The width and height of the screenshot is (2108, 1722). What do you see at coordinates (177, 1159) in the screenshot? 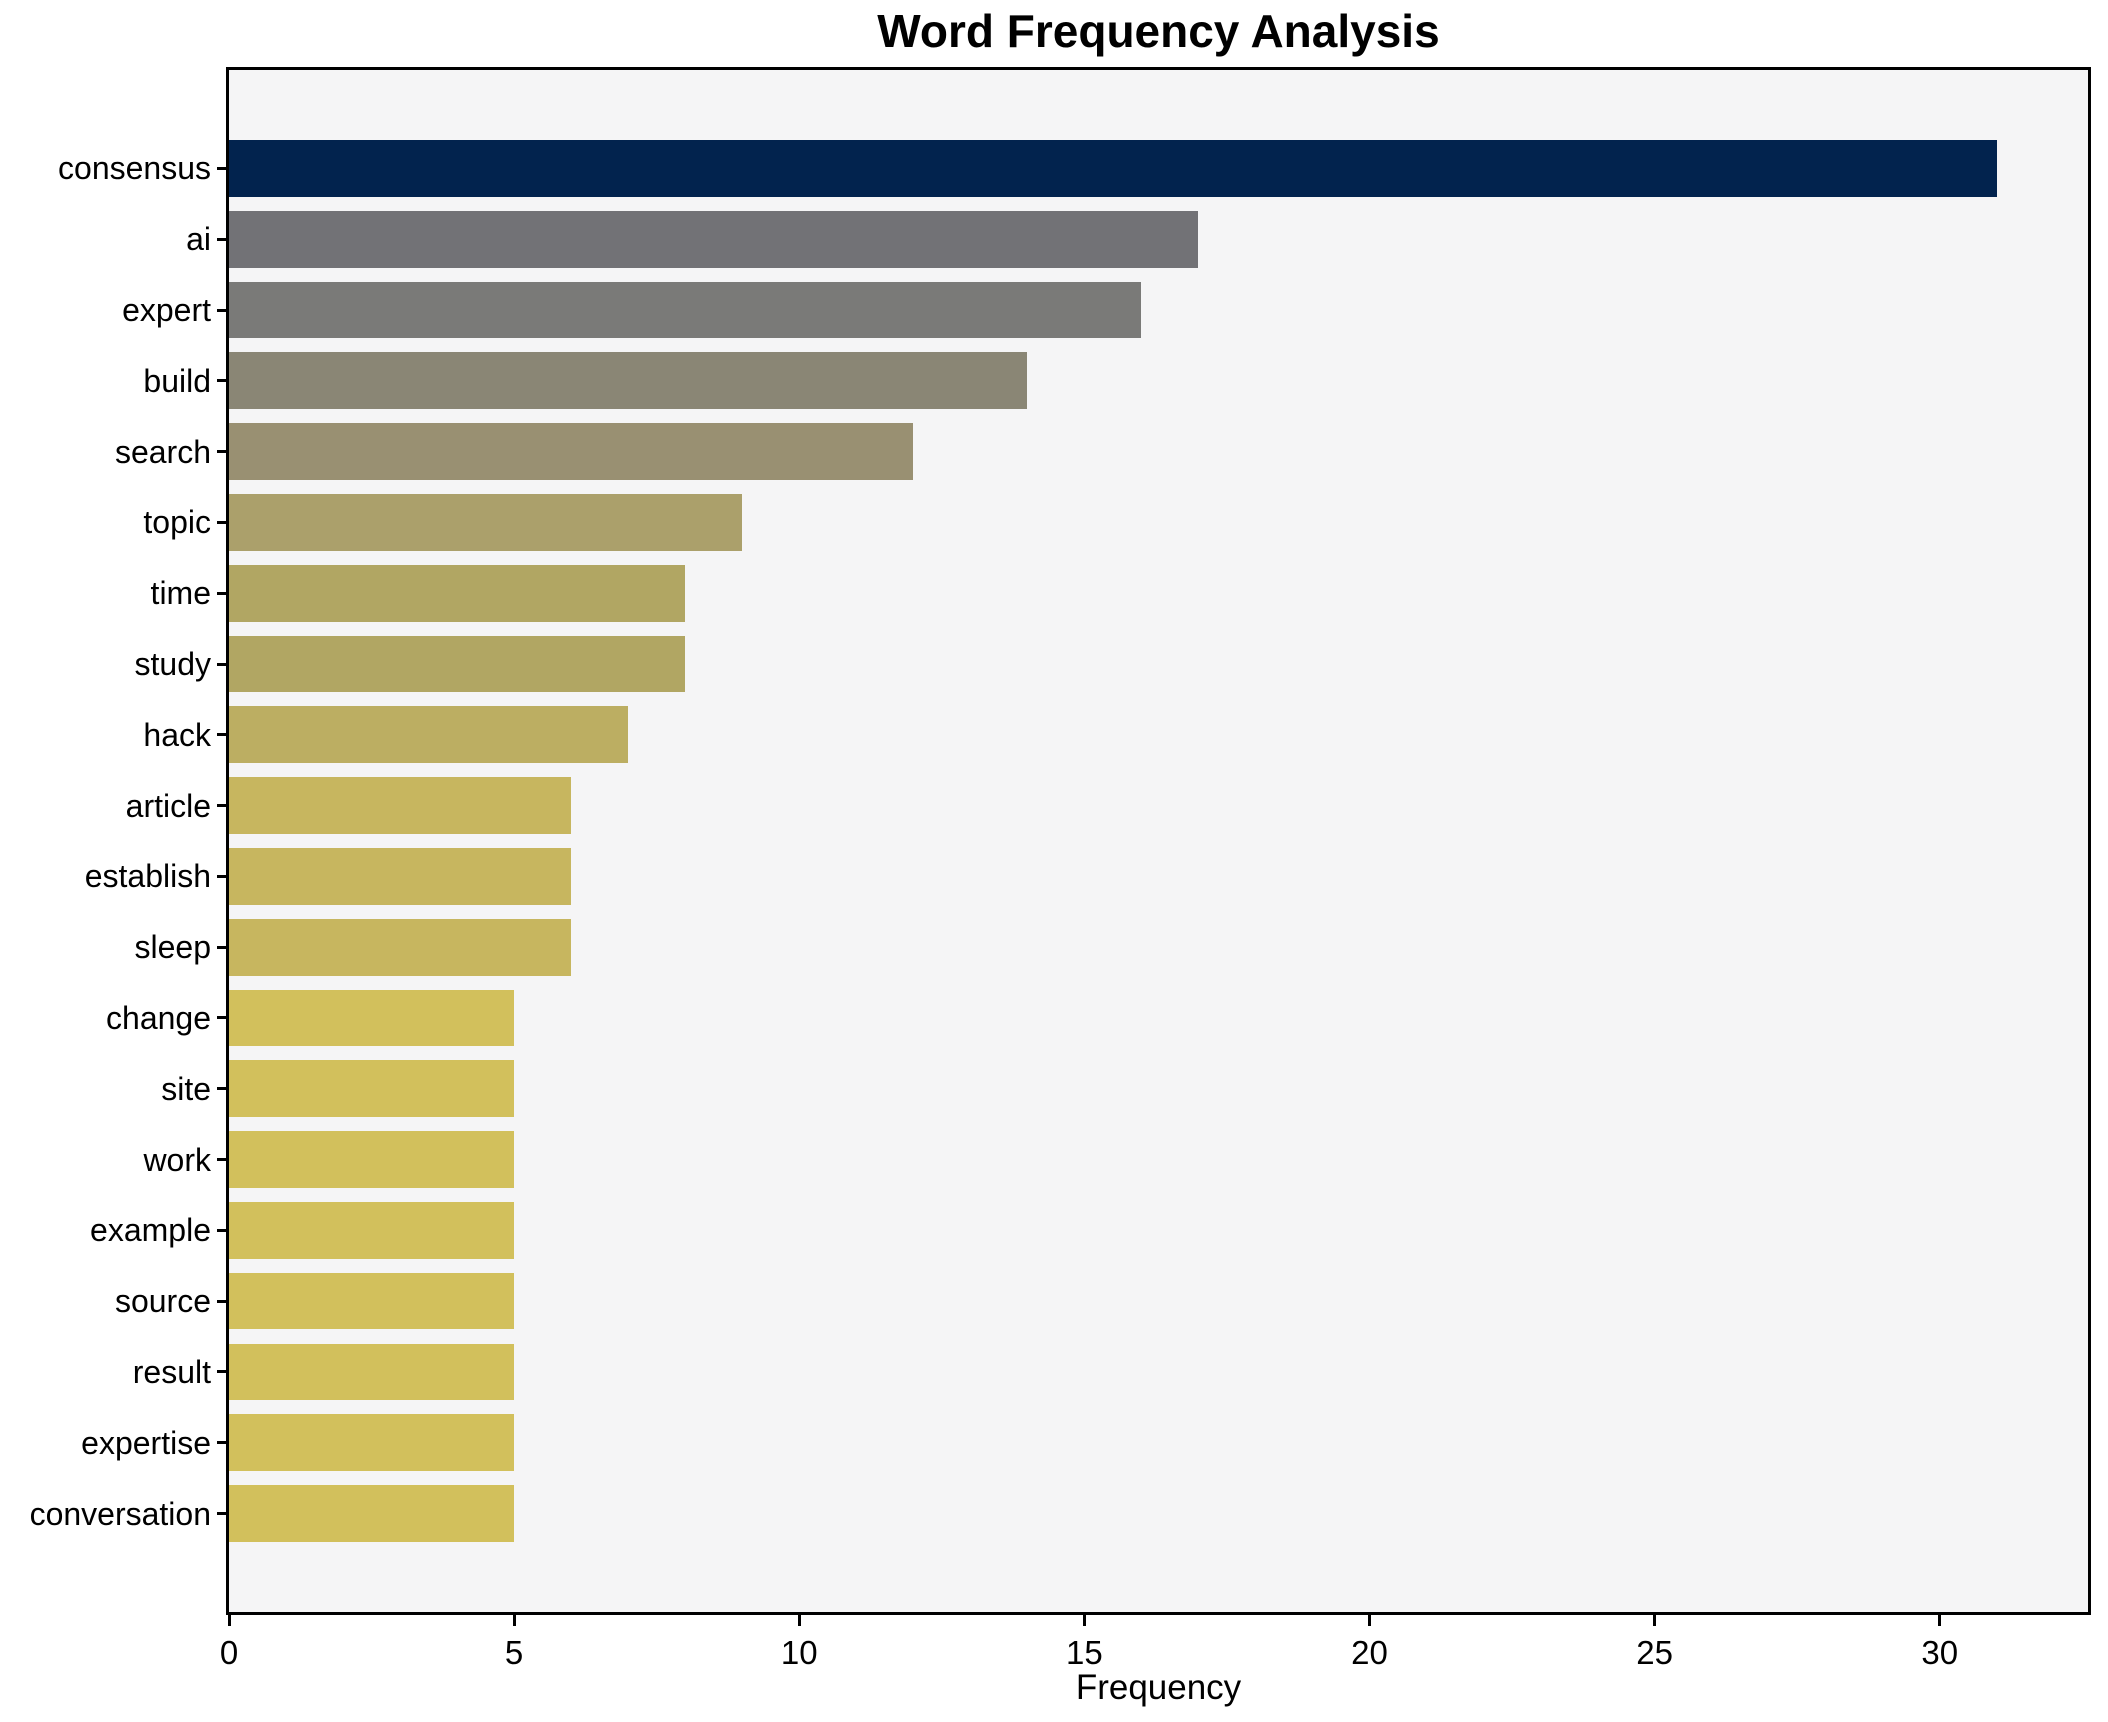
I see `y-tick-label-work: work` at bounding box center [177, 1159].